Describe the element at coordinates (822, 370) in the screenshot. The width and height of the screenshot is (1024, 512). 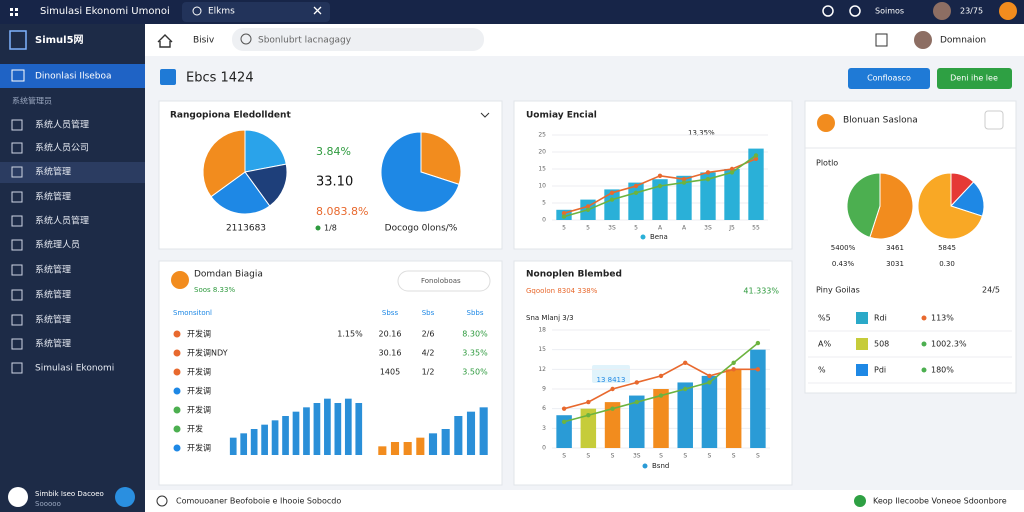
I see `row-code: %` at that location.